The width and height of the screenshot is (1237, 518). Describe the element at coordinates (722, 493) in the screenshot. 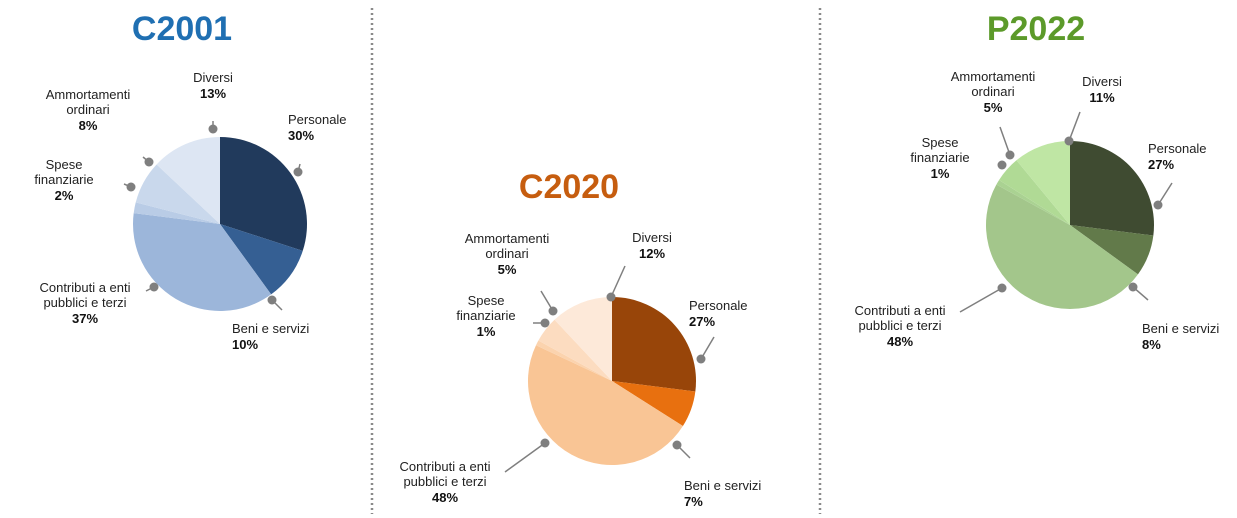

I see `slice-label-beni-e-servizi: Beni e servizi 7%` at that location.